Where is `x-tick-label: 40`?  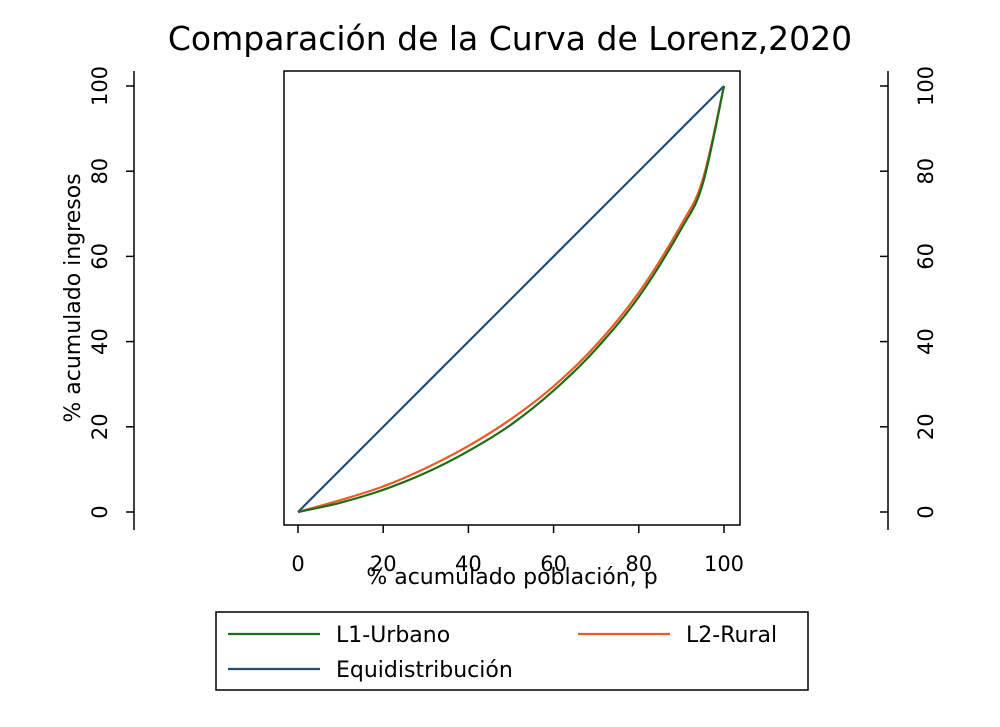
x-tick-label: 40 is located at coordinates (468, 564).